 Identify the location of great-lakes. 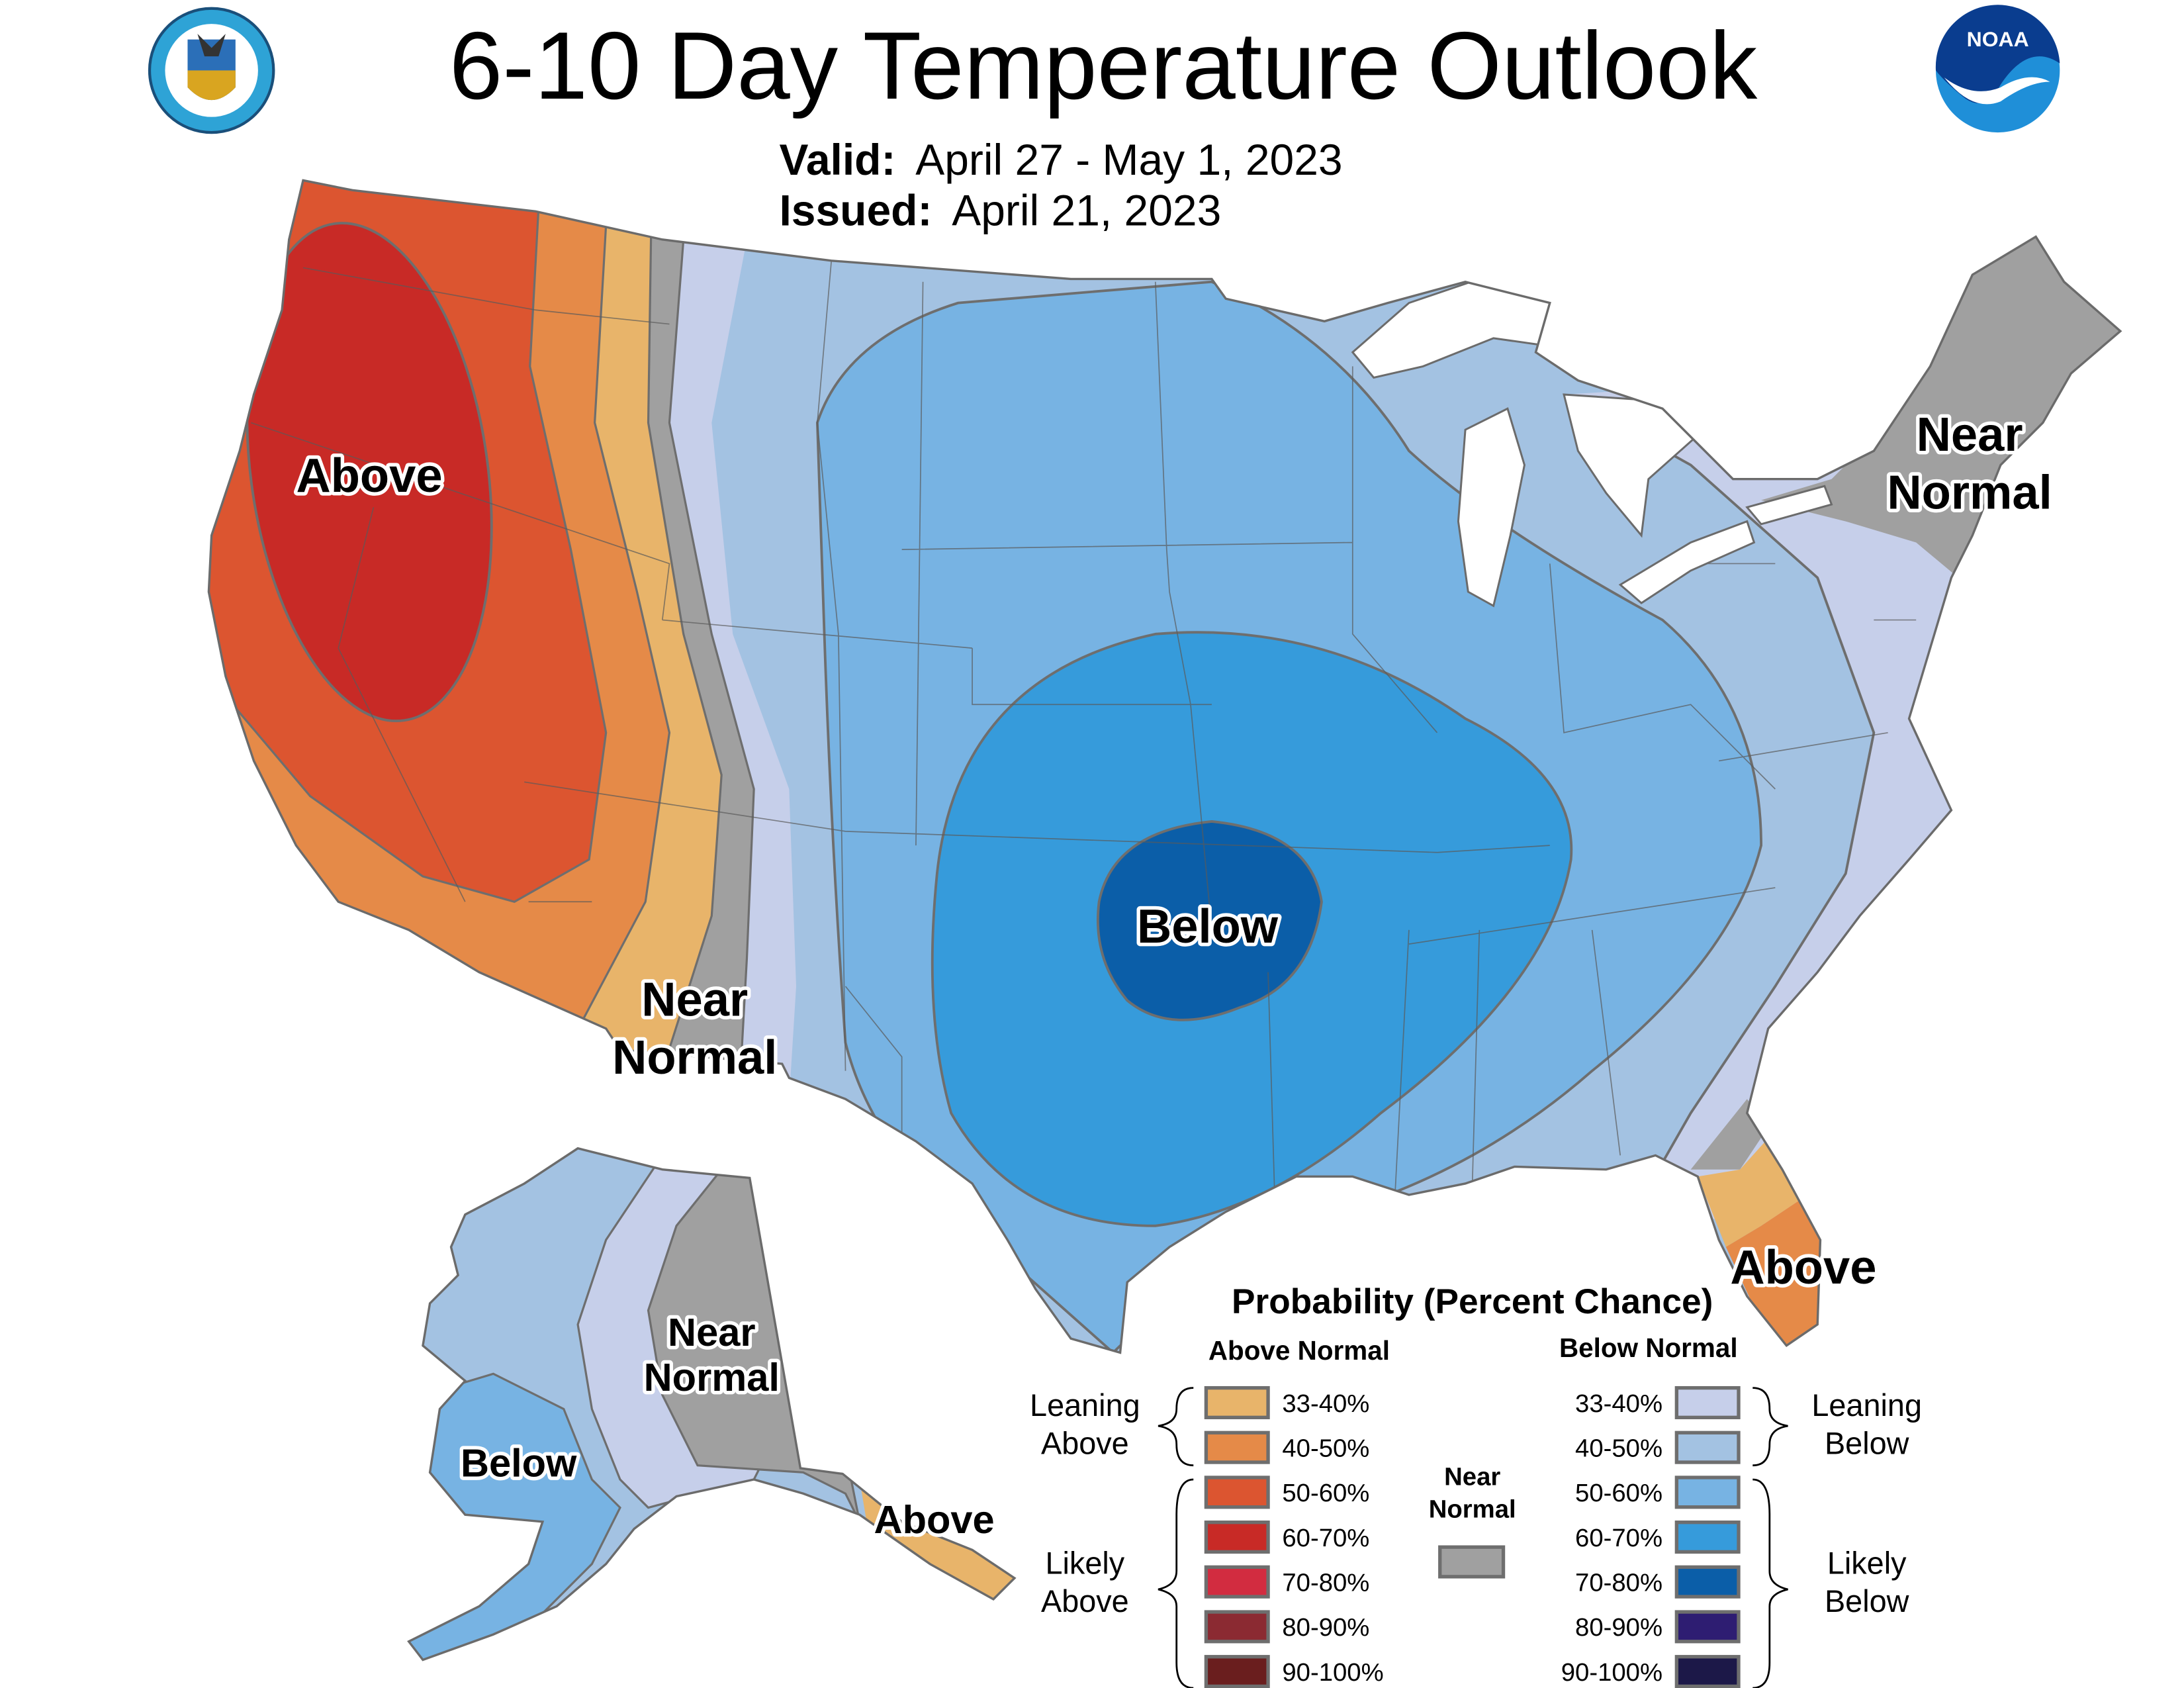
(1592, 442).